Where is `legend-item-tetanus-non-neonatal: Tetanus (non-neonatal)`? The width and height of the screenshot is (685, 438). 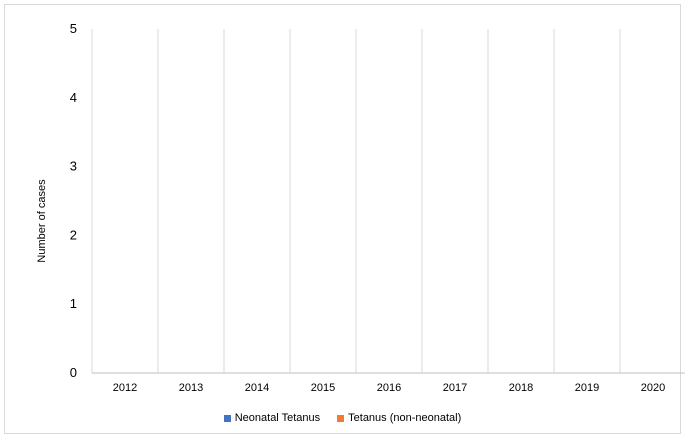 legend-item-tetanus-non-neonatal: Tetanus (non-neonatal) is located at coordinates (399, 418).